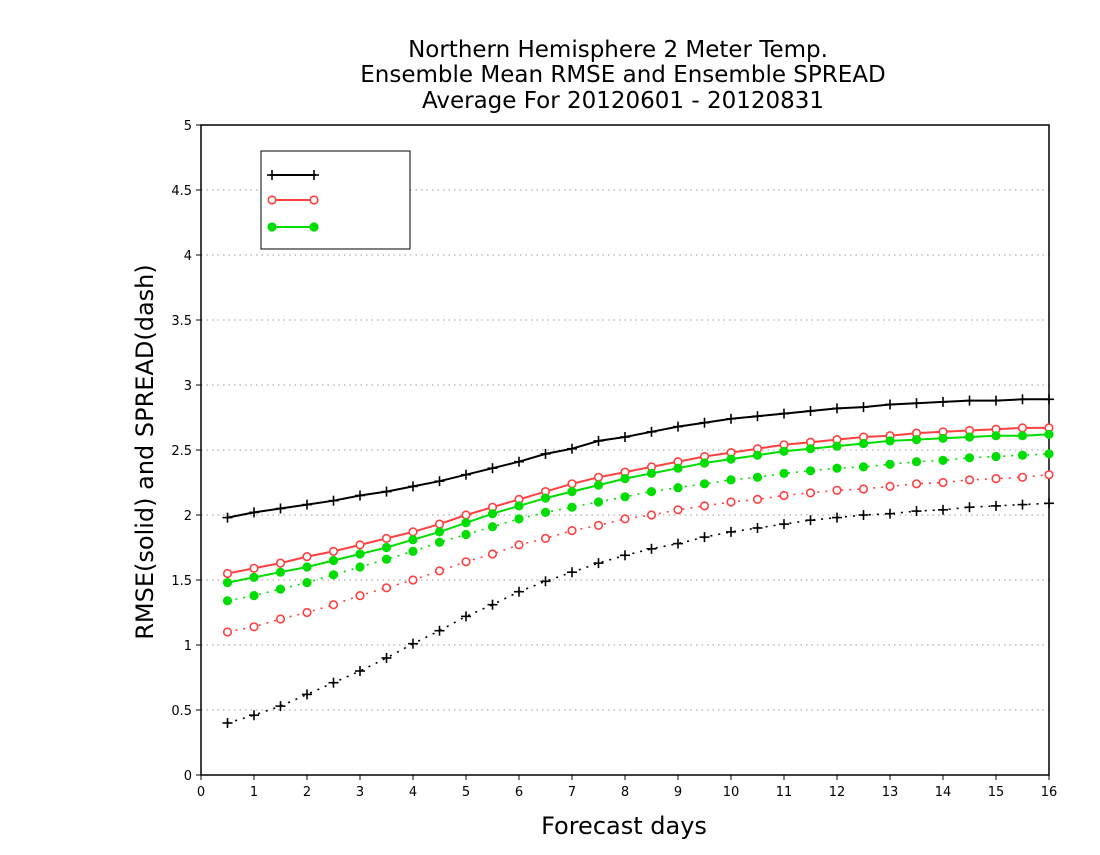 The image size is (1100, 855). What do you see at coordinates (622, 75) in the screenshot?
I see `chart-title-line-2: Ensemble Mean RMSE and Ensemble SPREAD` at bounding box center [622, 75].